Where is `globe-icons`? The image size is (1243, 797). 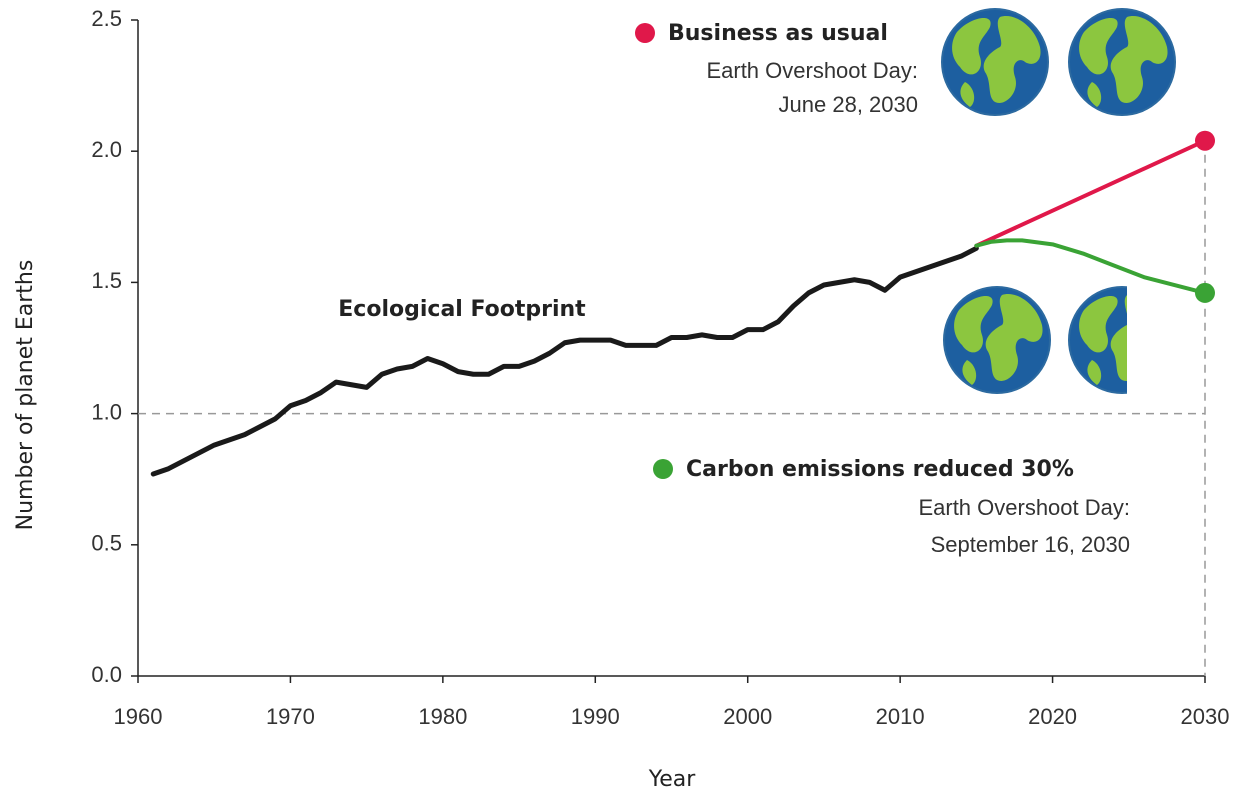 globe-icons is located at coordinates (1058, 201).